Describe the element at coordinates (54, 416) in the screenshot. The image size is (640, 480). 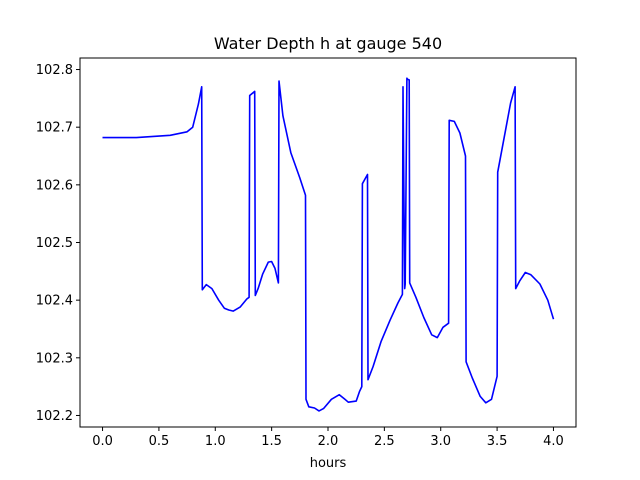
I see `y-tick-label: 102.2` at that location.